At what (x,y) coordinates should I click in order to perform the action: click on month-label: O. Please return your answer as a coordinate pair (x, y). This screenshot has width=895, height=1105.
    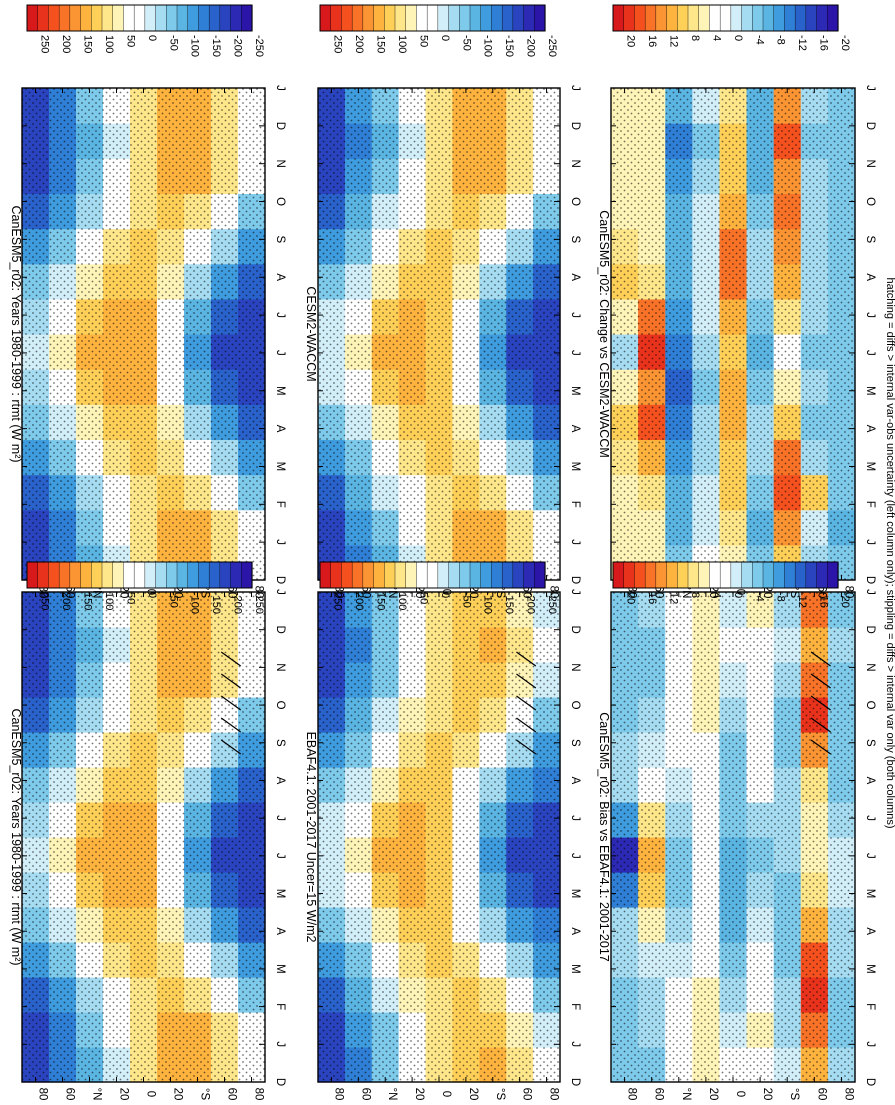
    Looking at the image, I should click on (575, 705).